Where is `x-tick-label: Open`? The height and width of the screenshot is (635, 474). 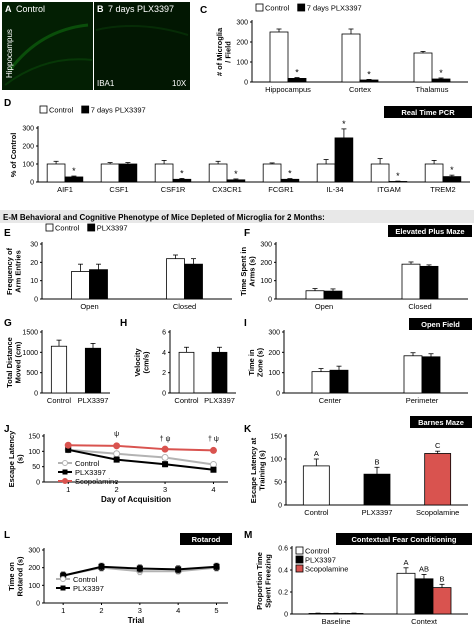
x-tick-label: Open is located at coordinates (324, 306).